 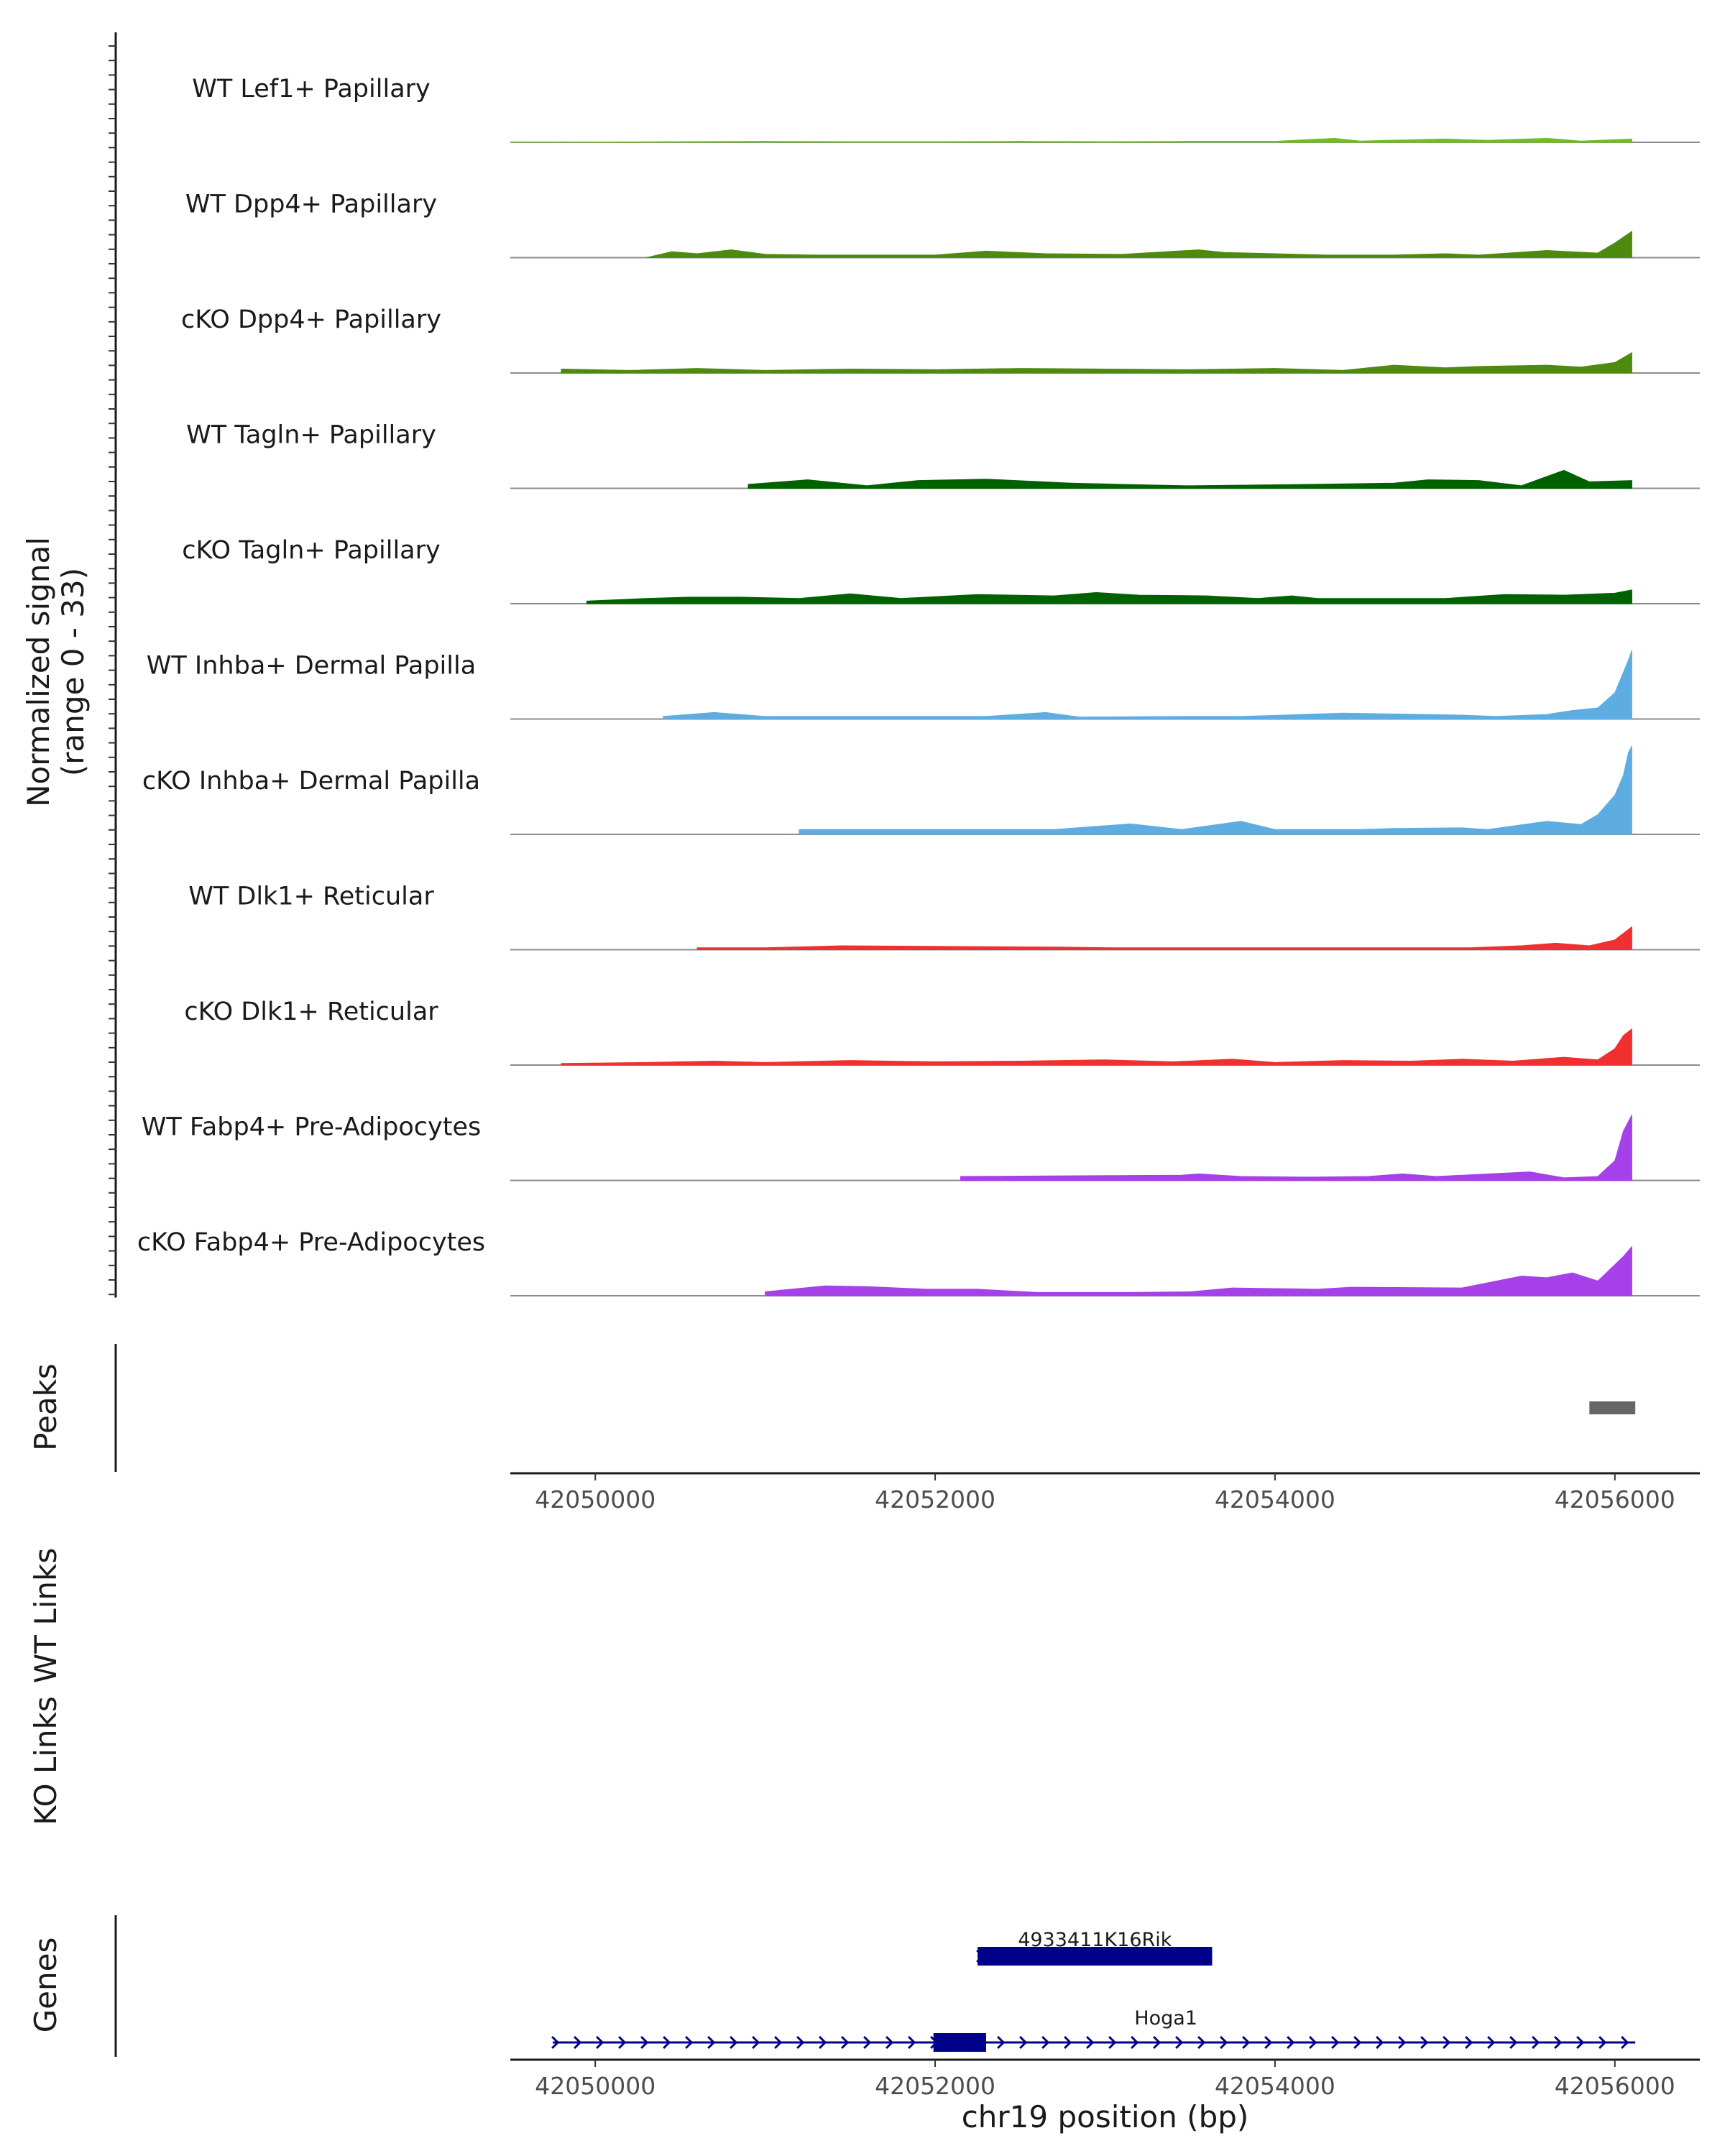 I want to click on gene-exon, so click(x=959, y=2043).